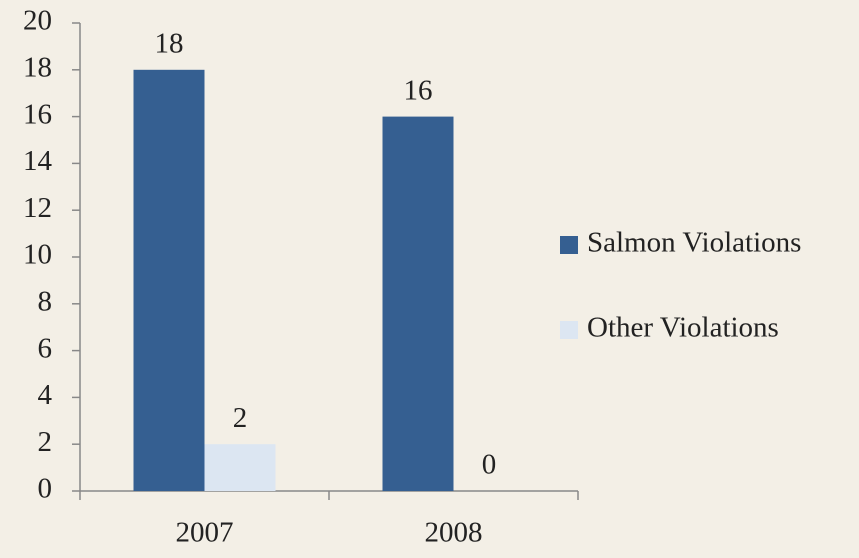 This screenshot has width=859, height=558. Describe the element at coordinates (37, 67) in the screenshot. I see `y-tick-label: 18` at that location.